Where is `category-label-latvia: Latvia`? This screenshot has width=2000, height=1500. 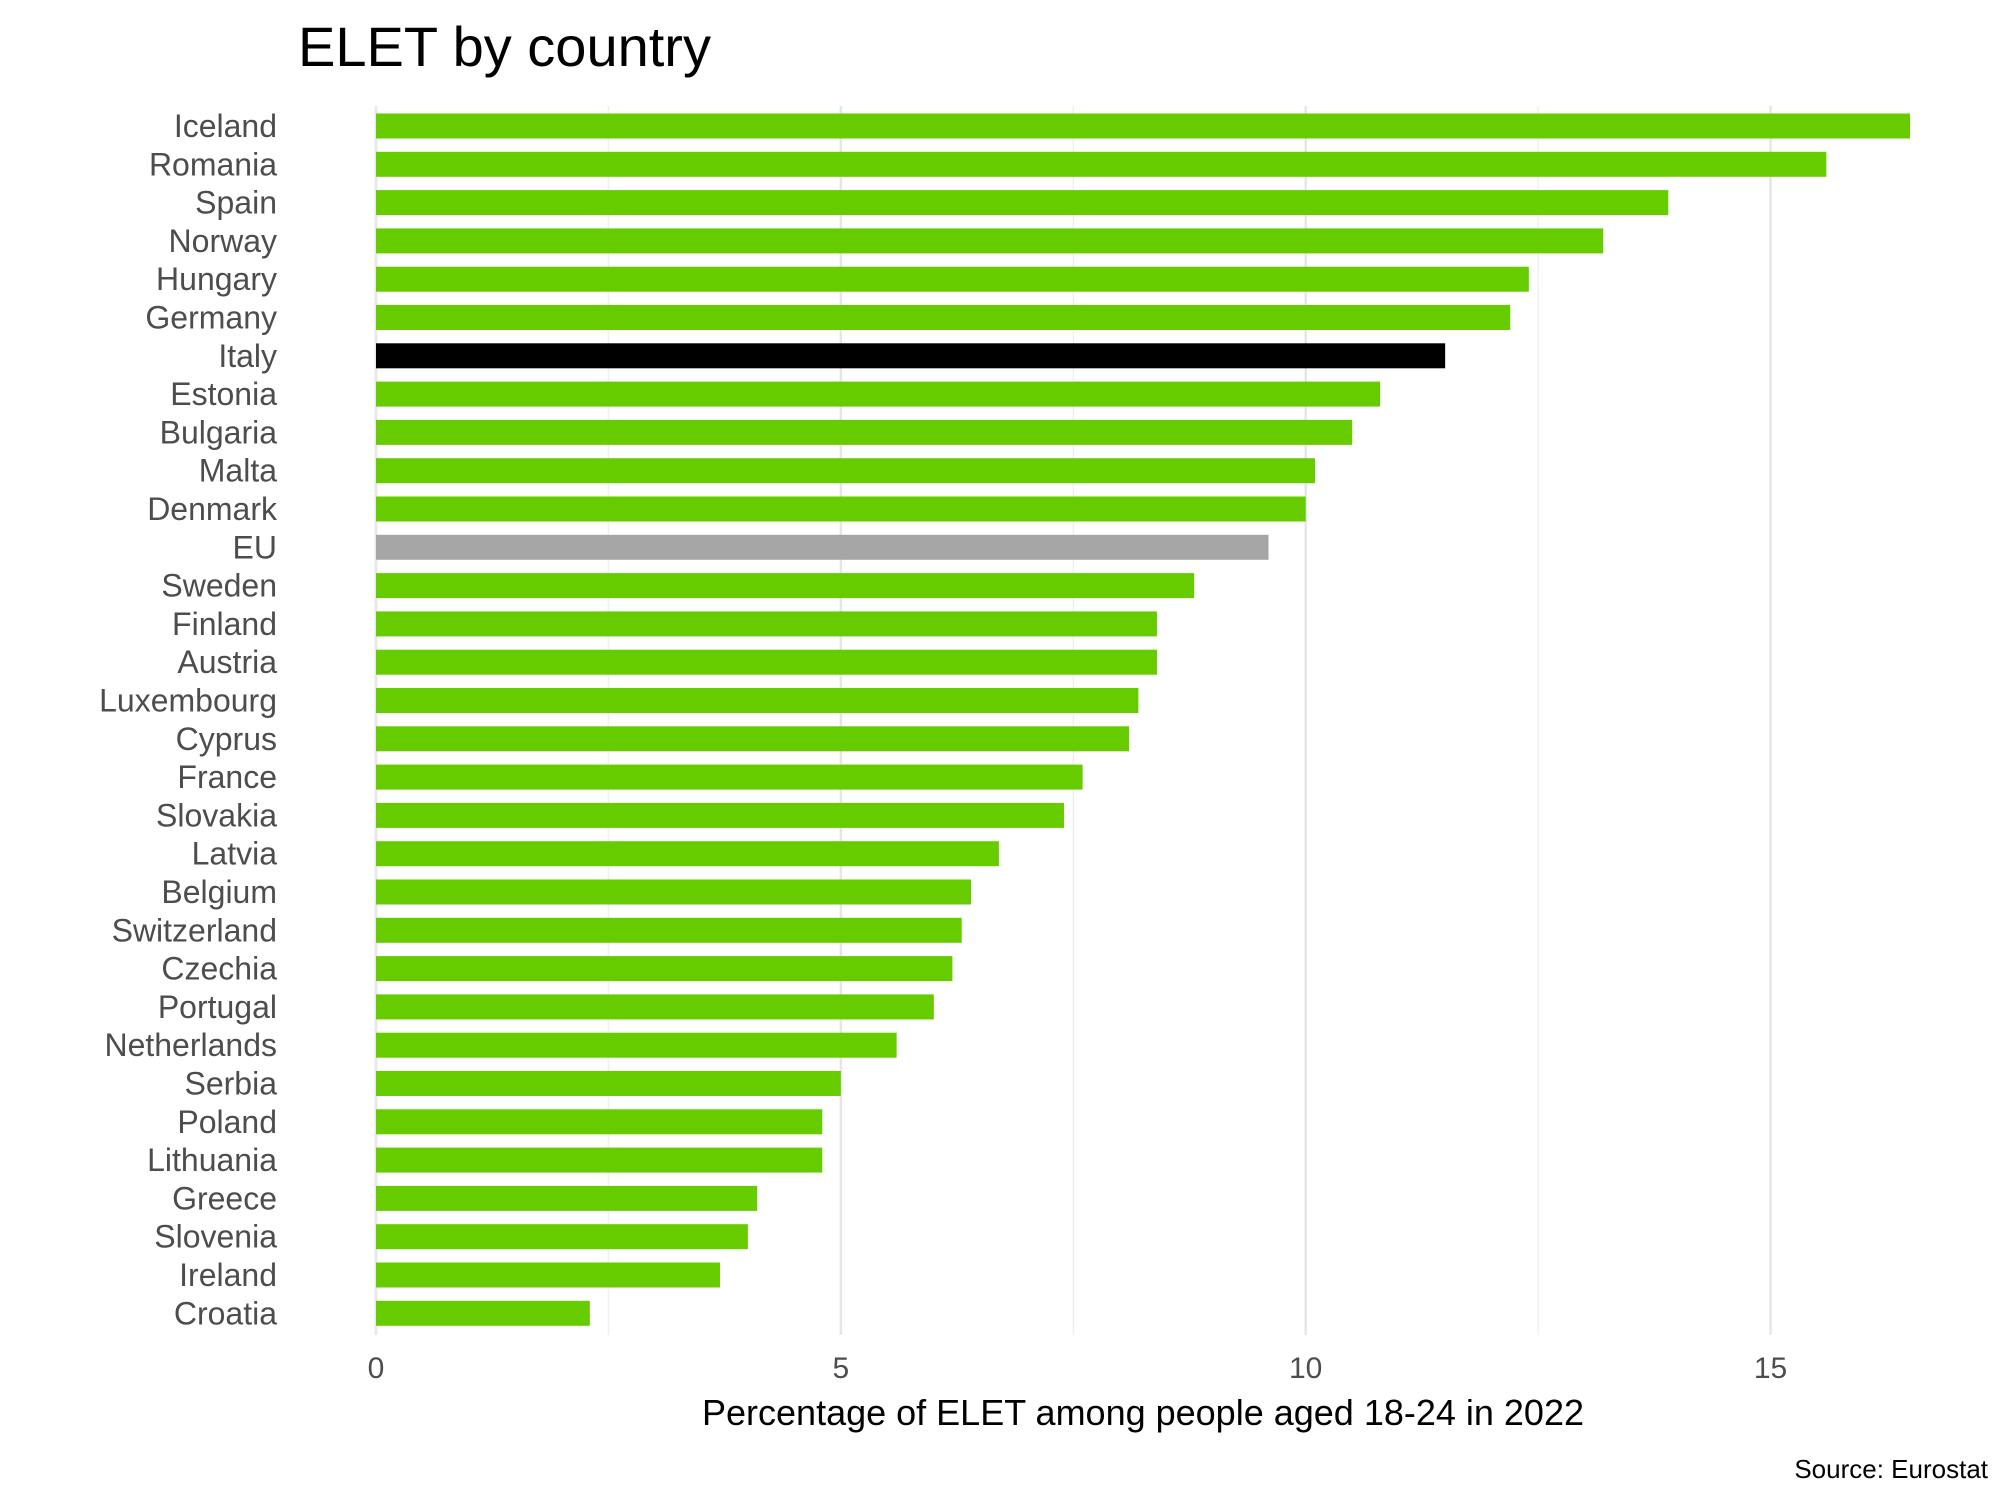 category-label-latvia: Latvia is located at coordinates (235, 854).